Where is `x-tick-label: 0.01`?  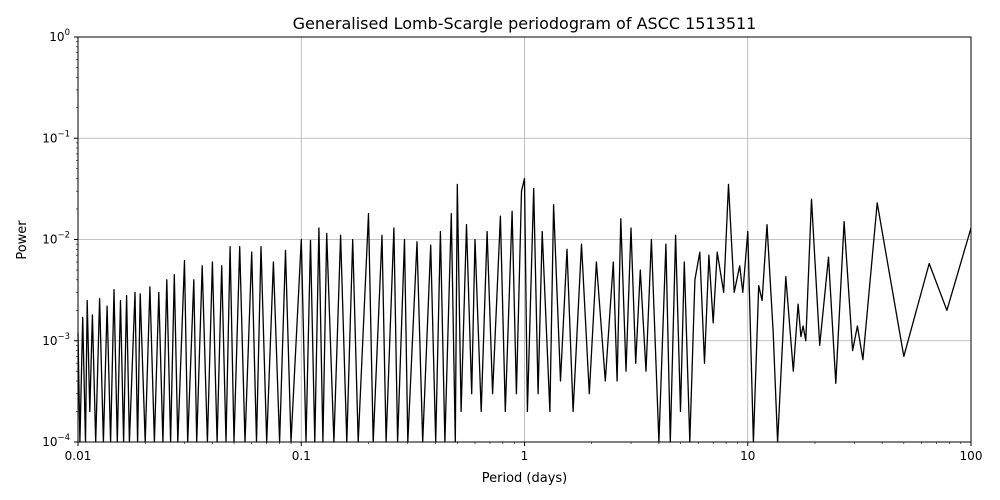
x-tick-label: 0.01 is located at coordinates (78, 456).